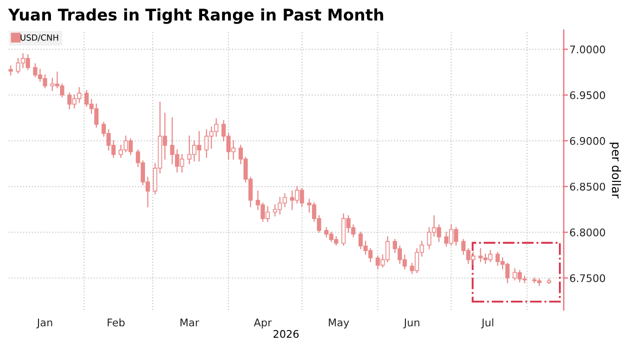  Describe the element at coordinates (263, 323) in the screenshot. I see `x-tick-label: Apr` at that location.